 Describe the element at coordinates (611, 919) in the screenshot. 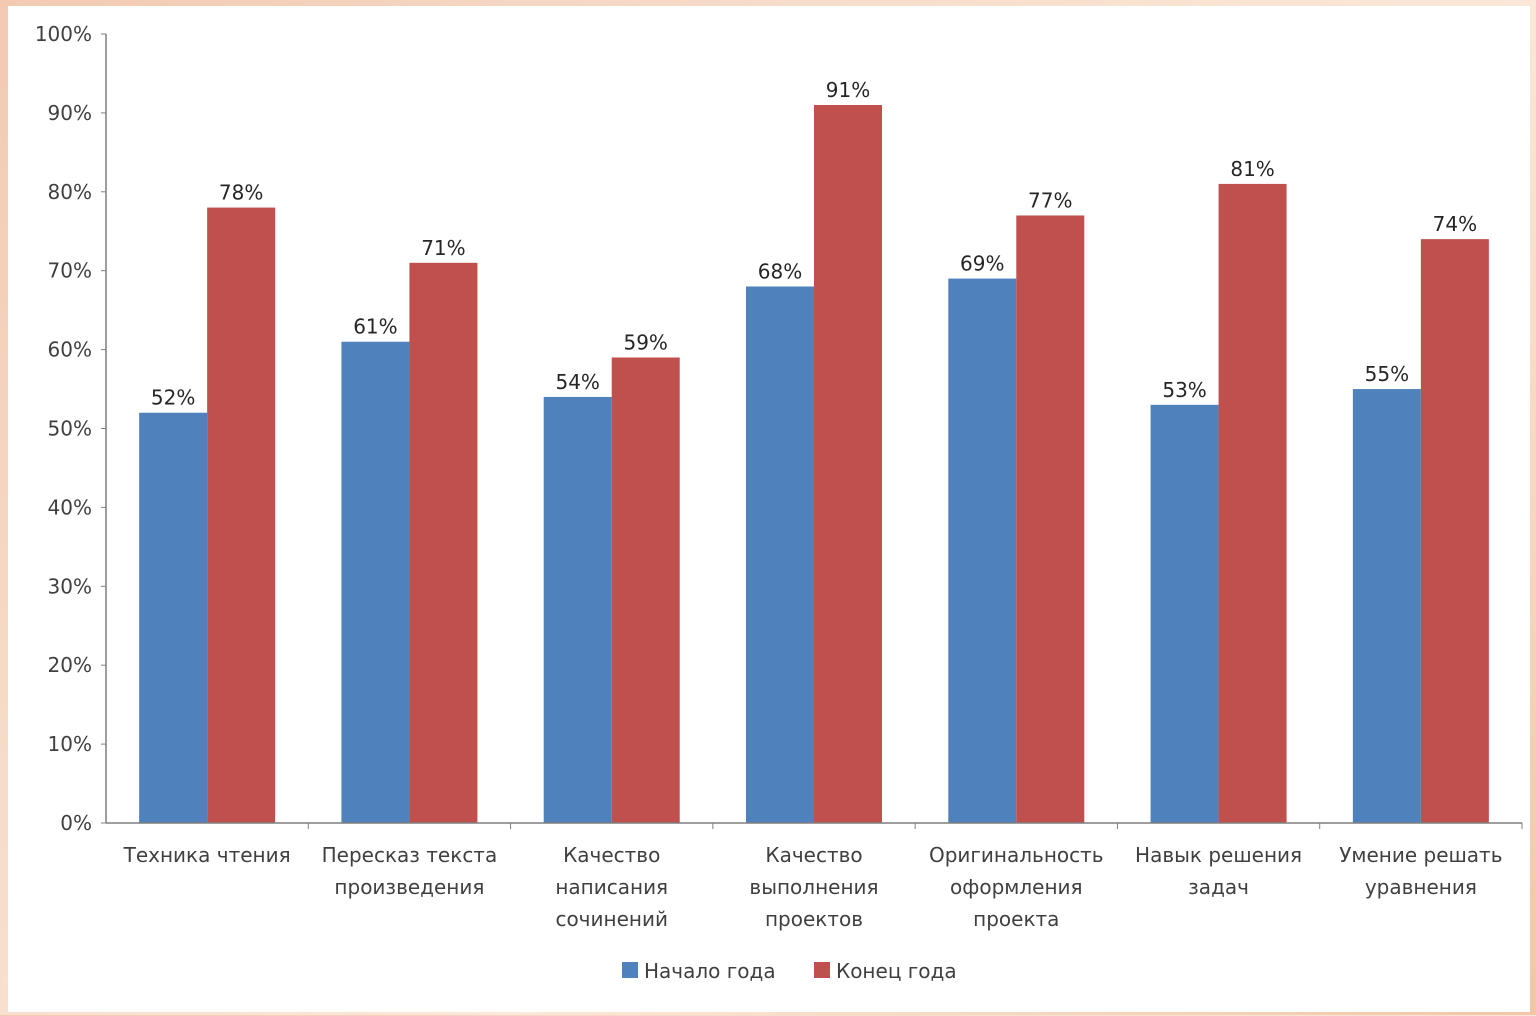

I see `x-tick-label-line: сочинений` at that location.